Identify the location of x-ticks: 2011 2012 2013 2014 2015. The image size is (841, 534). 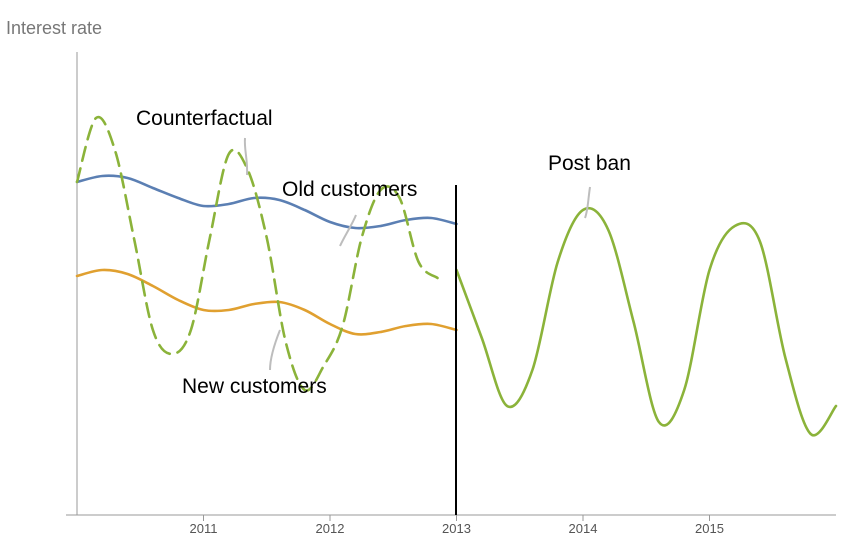
(457, 524).